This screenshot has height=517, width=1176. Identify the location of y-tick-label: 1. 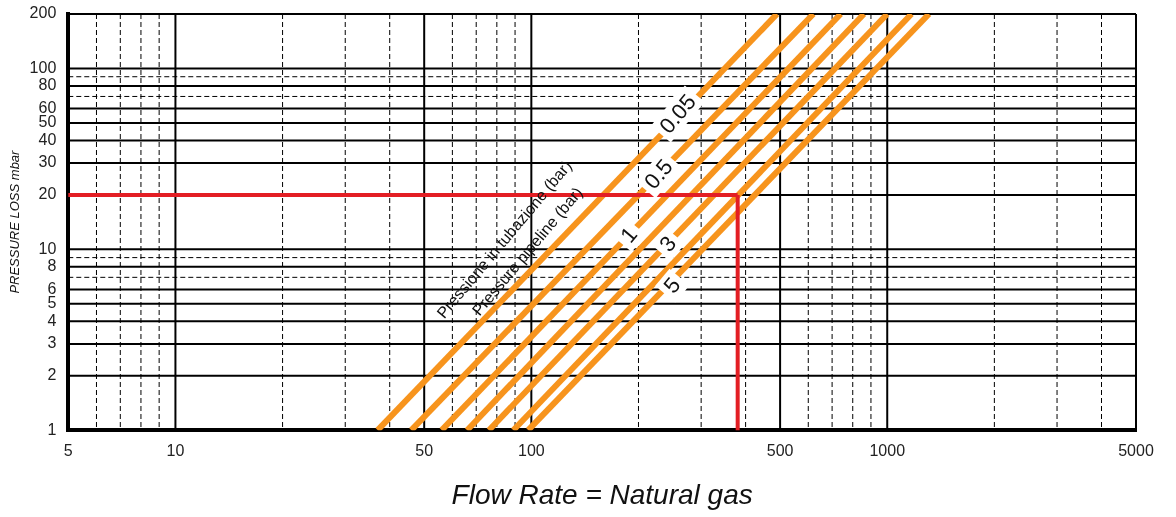
(52, 429).